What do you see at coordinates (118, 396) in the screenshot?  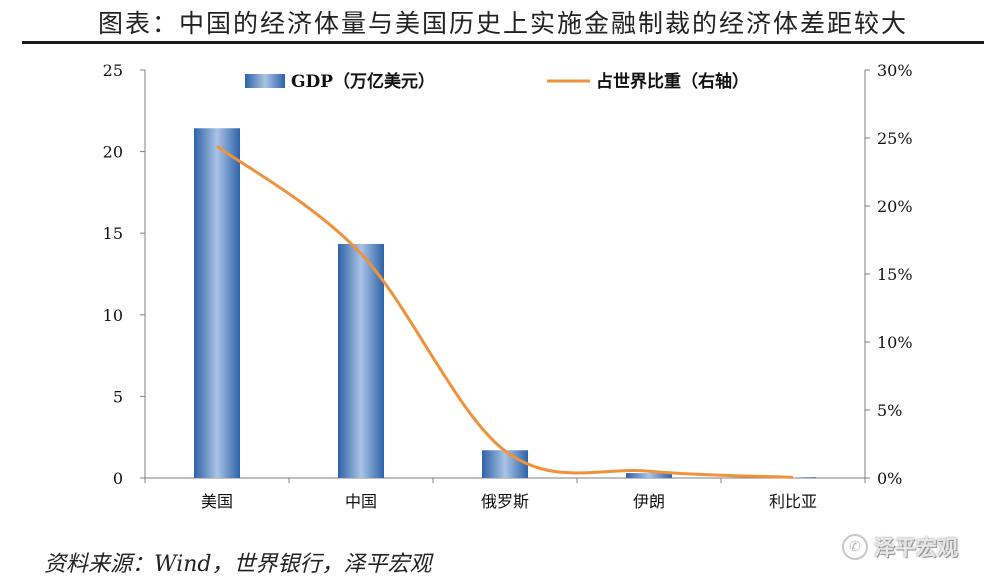 I see `left-tick-label: 5` at bounding box center [118, 396].